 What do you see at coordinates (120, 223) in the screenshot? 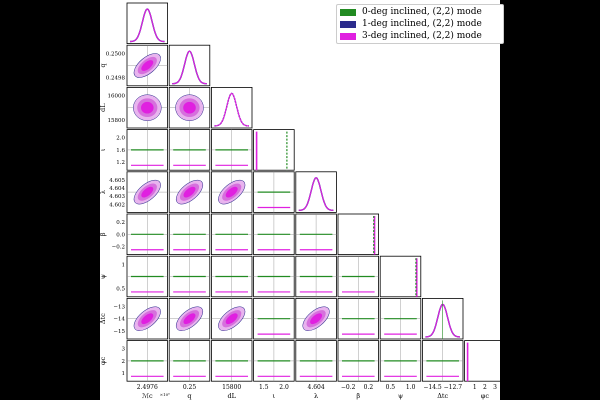
I see `ytick-beta-0: 0.2` at bounding box center [120, 223].